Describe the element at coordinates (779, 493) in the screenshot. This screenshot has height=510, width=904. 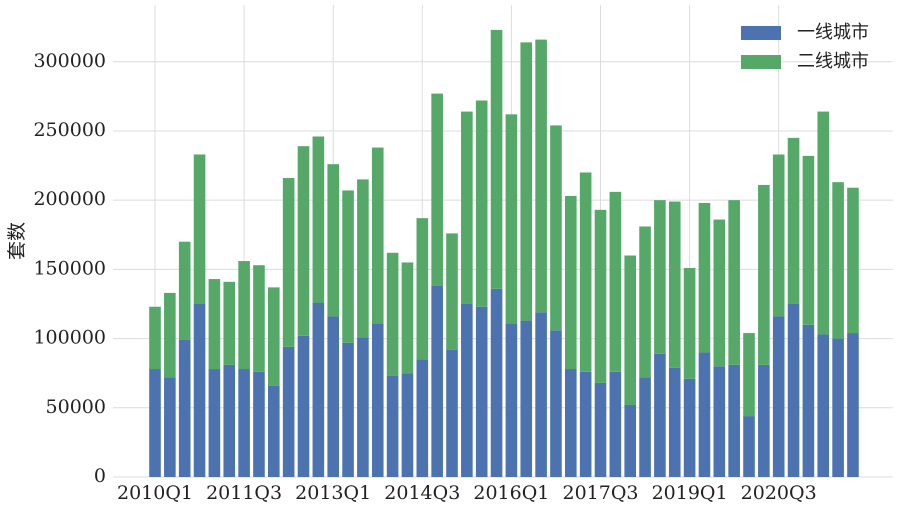
I see `x-tick-label: 2020Q3` at that location.